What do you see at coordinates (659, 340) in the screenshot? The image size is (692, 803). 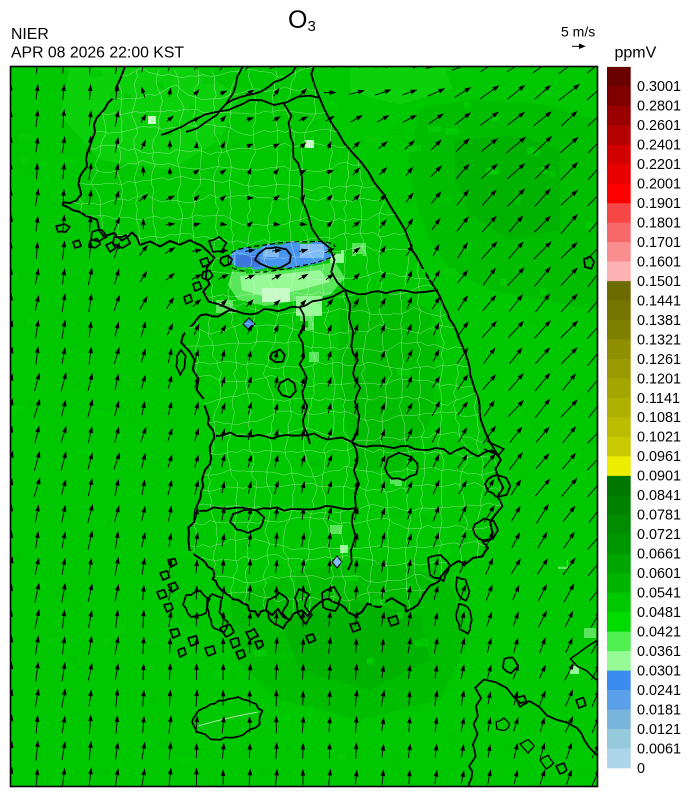 I see `svg-text: 0.1321` at bounding box center [659, 340].